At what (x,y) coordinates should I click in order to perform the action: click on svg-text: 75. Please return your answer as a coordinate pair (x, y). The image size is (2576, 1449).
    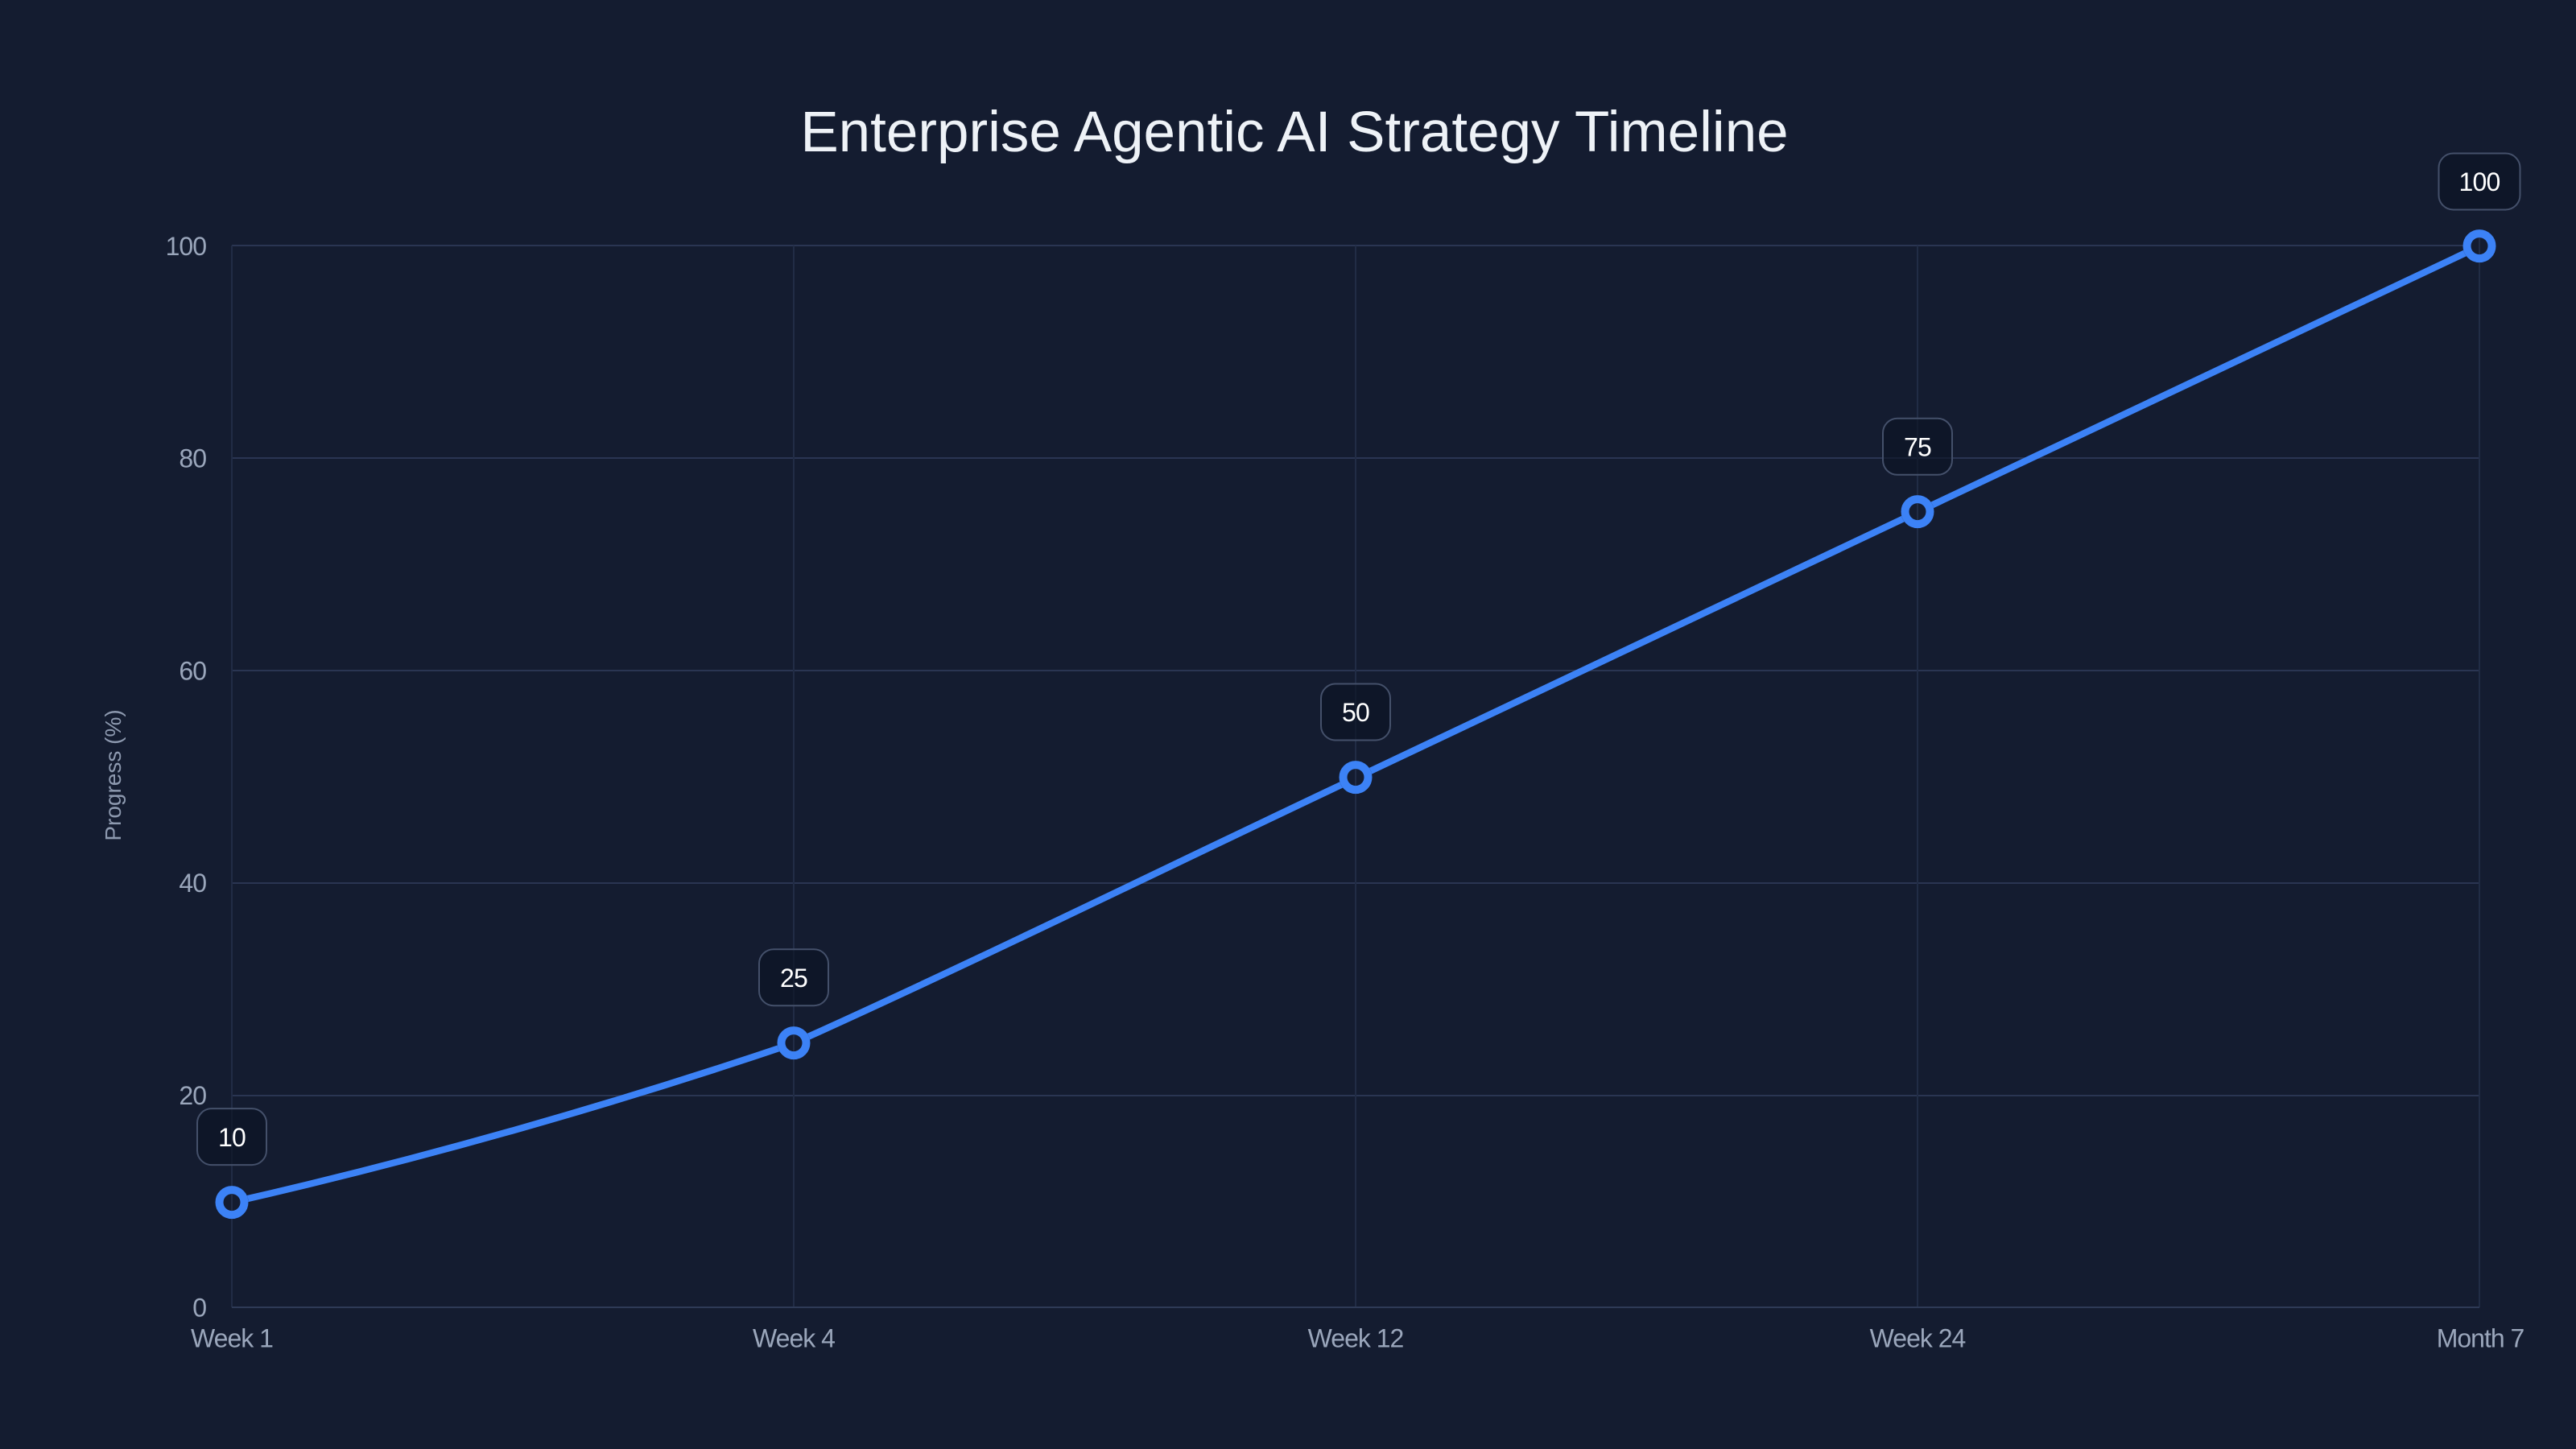
    Looking at the image, I should click on (1917, 447).